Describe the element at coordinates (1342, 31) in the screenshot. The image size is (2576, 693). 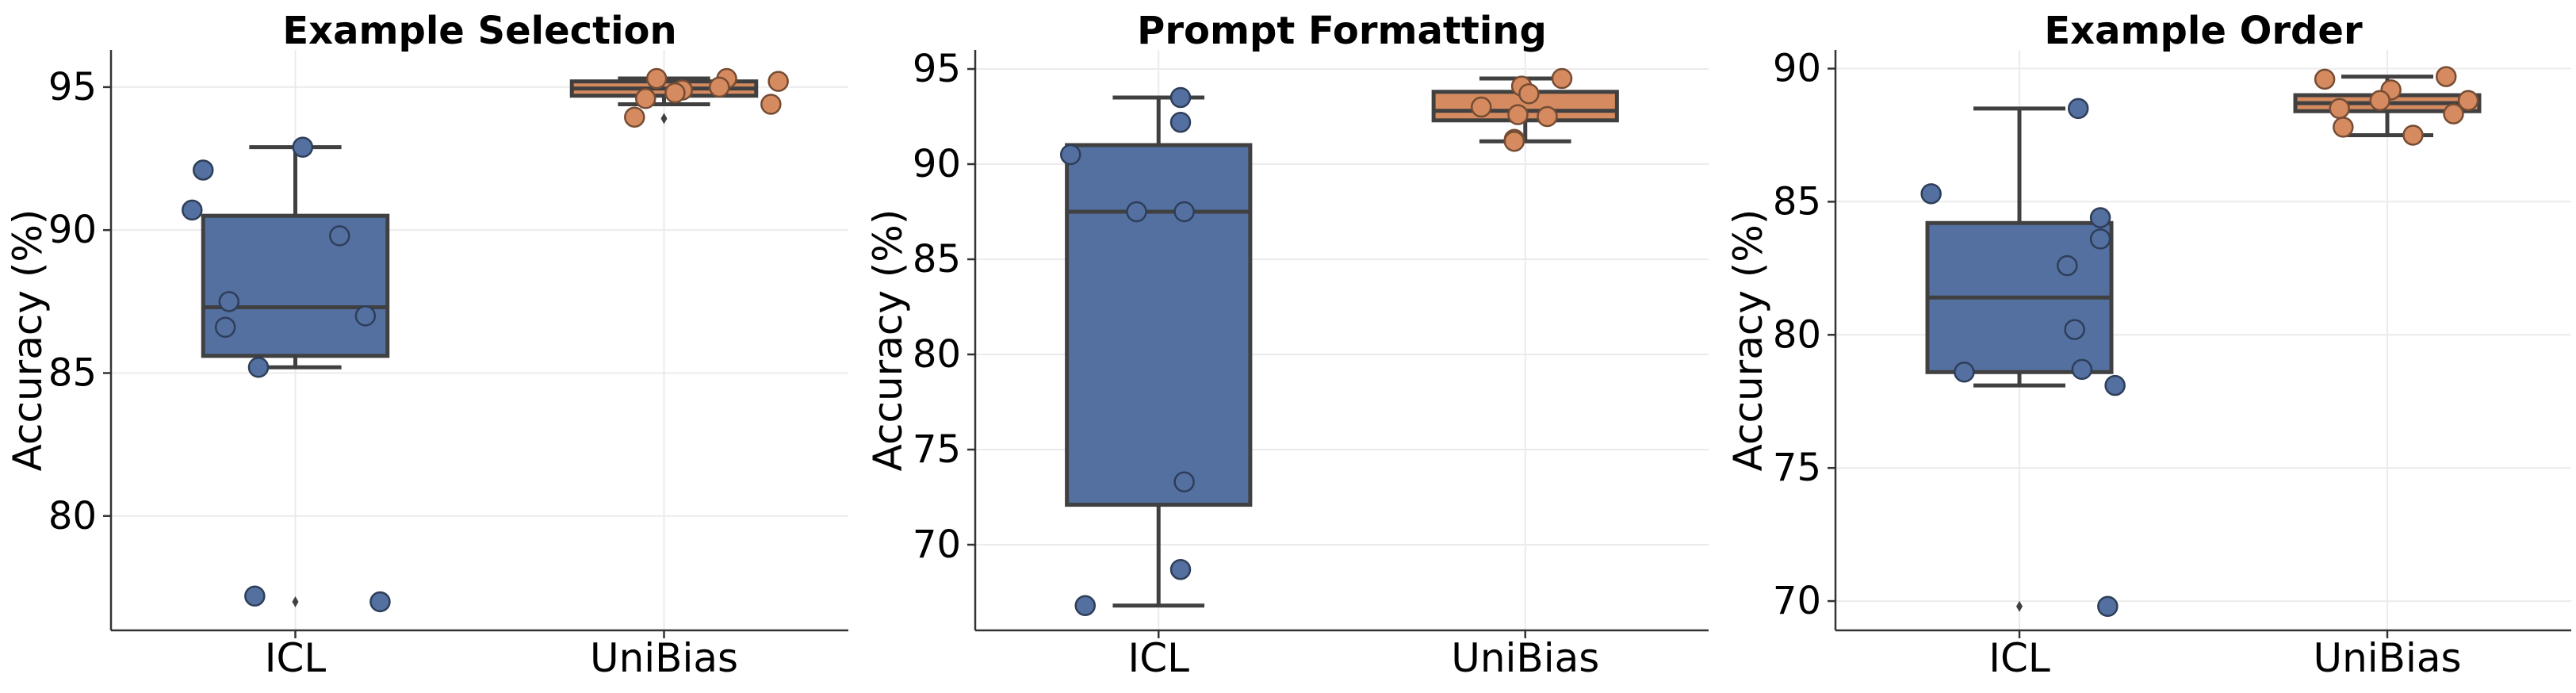
I see `panel-title: Prompt Formatting` at that location.